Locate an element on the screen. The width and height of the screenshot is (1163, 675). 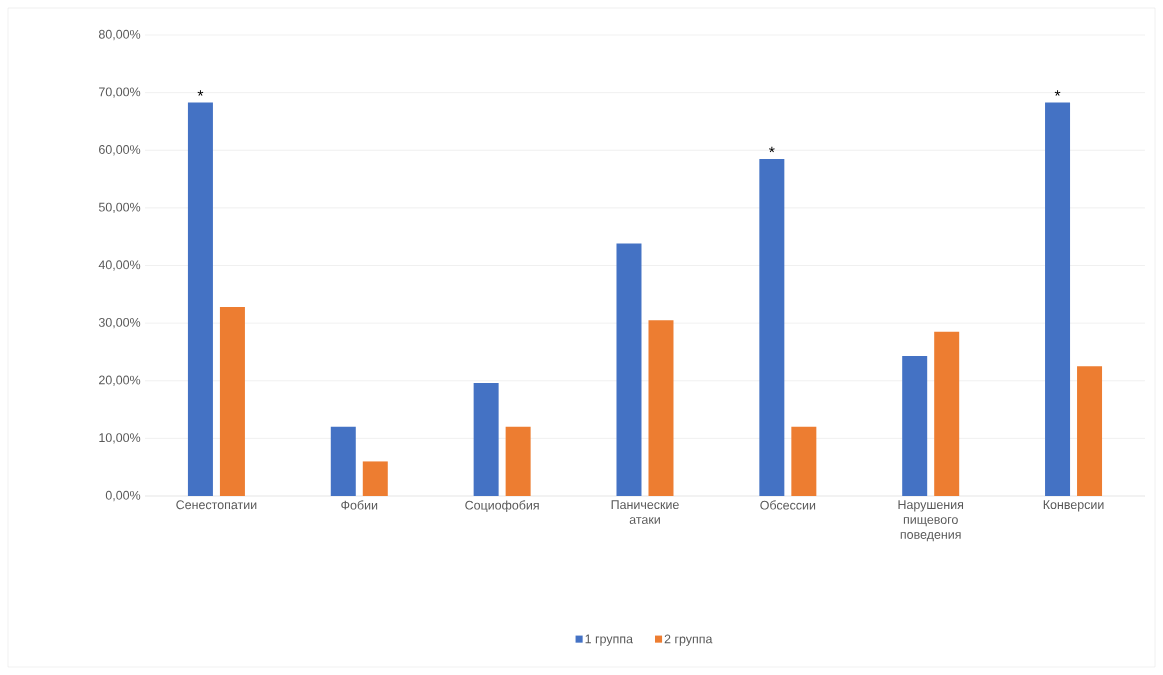
x-tick-label: Сенестопатии is located at coordinates (216, 505).